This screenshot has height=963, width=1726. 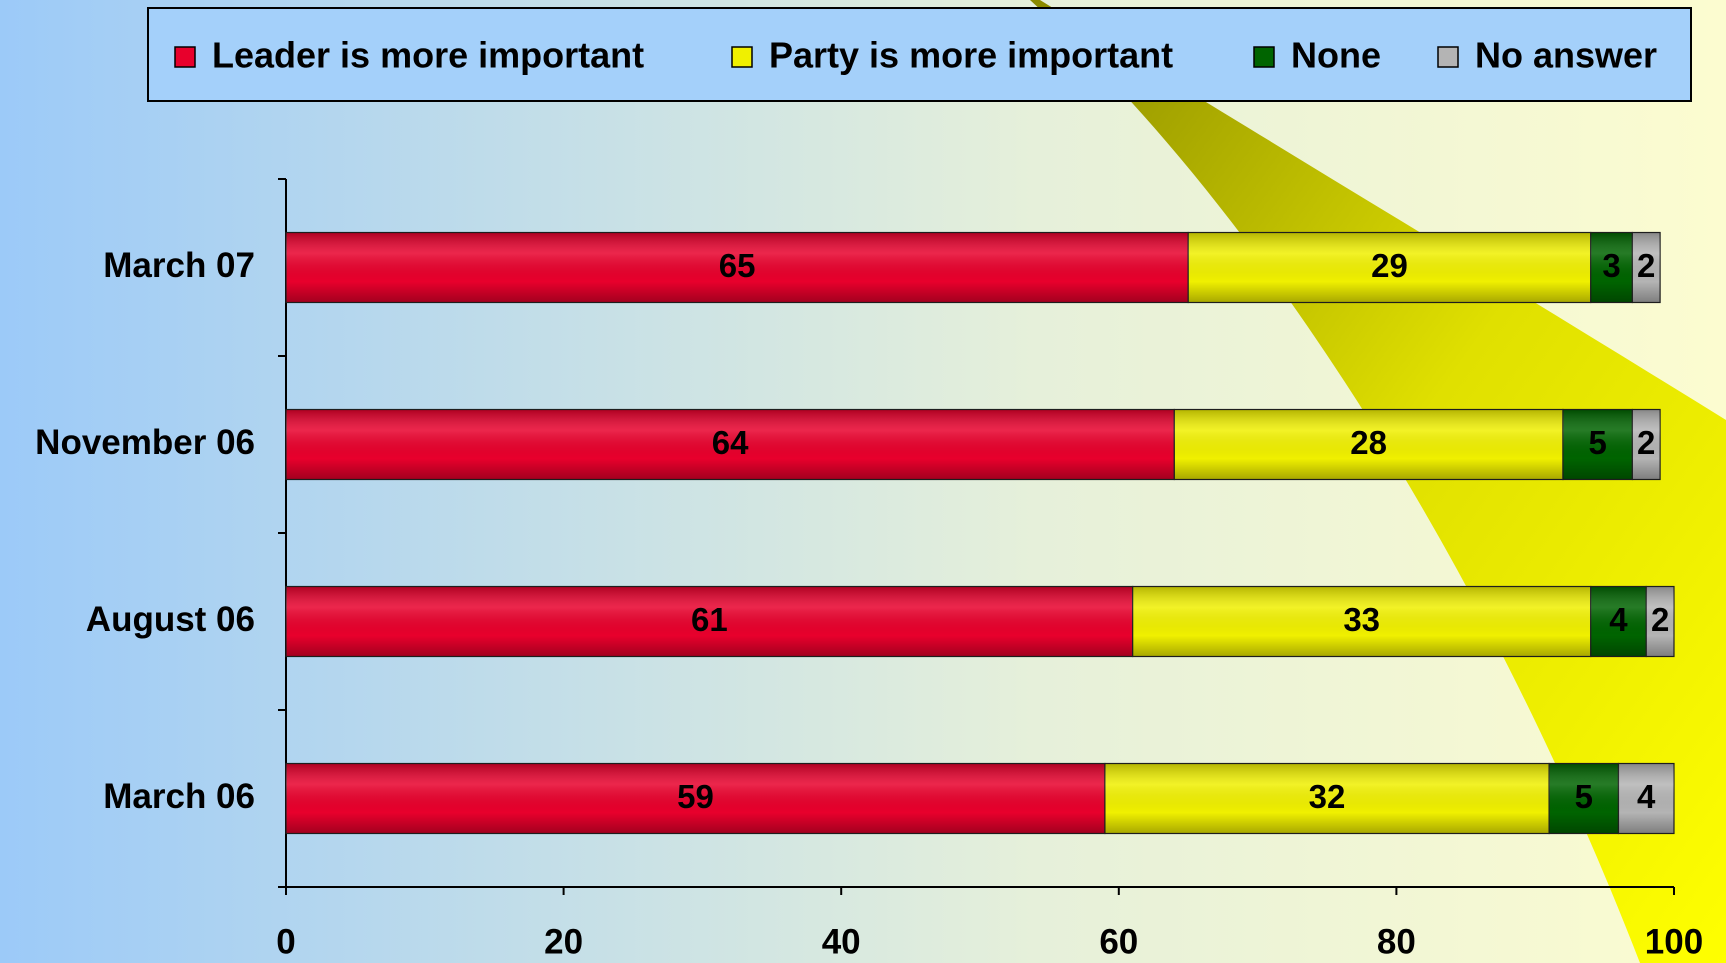 I want to click on value-label: 65, so click(x=737, y=265).